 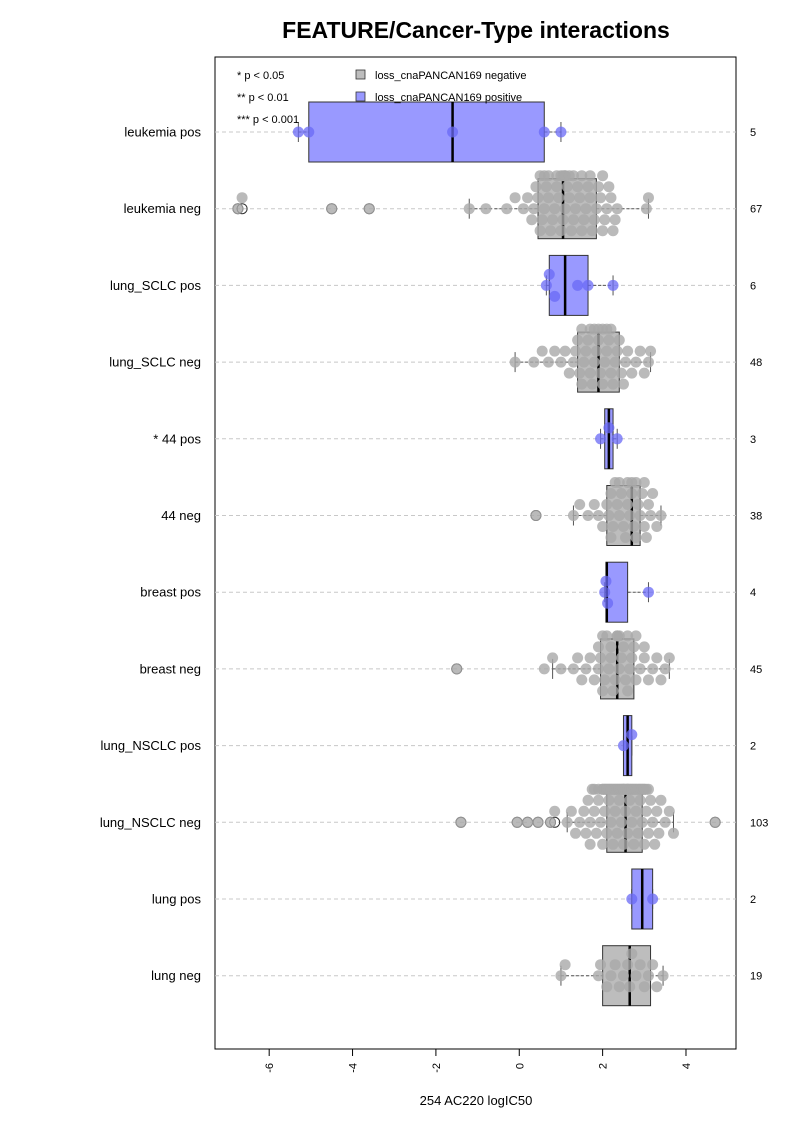 I want to click on legend-swatch, so click(x=360, y=96).